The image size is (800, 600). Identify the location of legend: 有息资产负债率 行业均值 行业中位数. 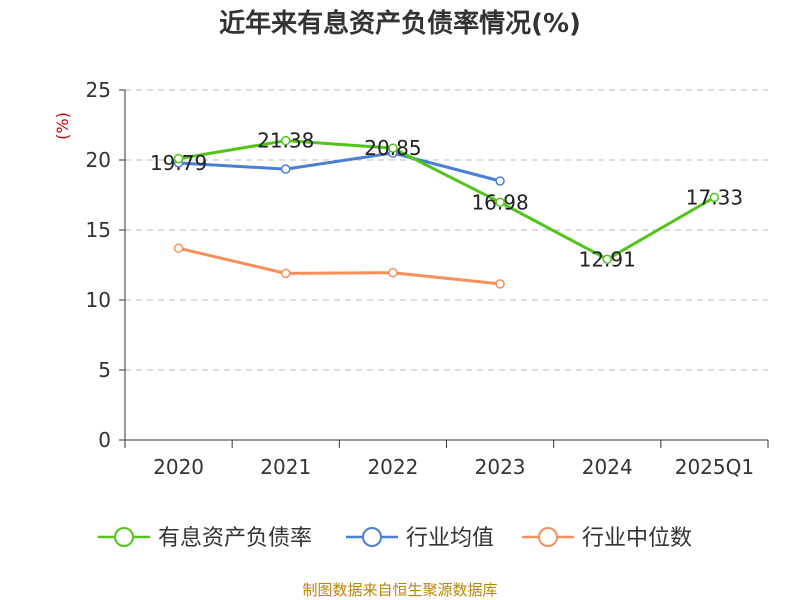
(395, 538).